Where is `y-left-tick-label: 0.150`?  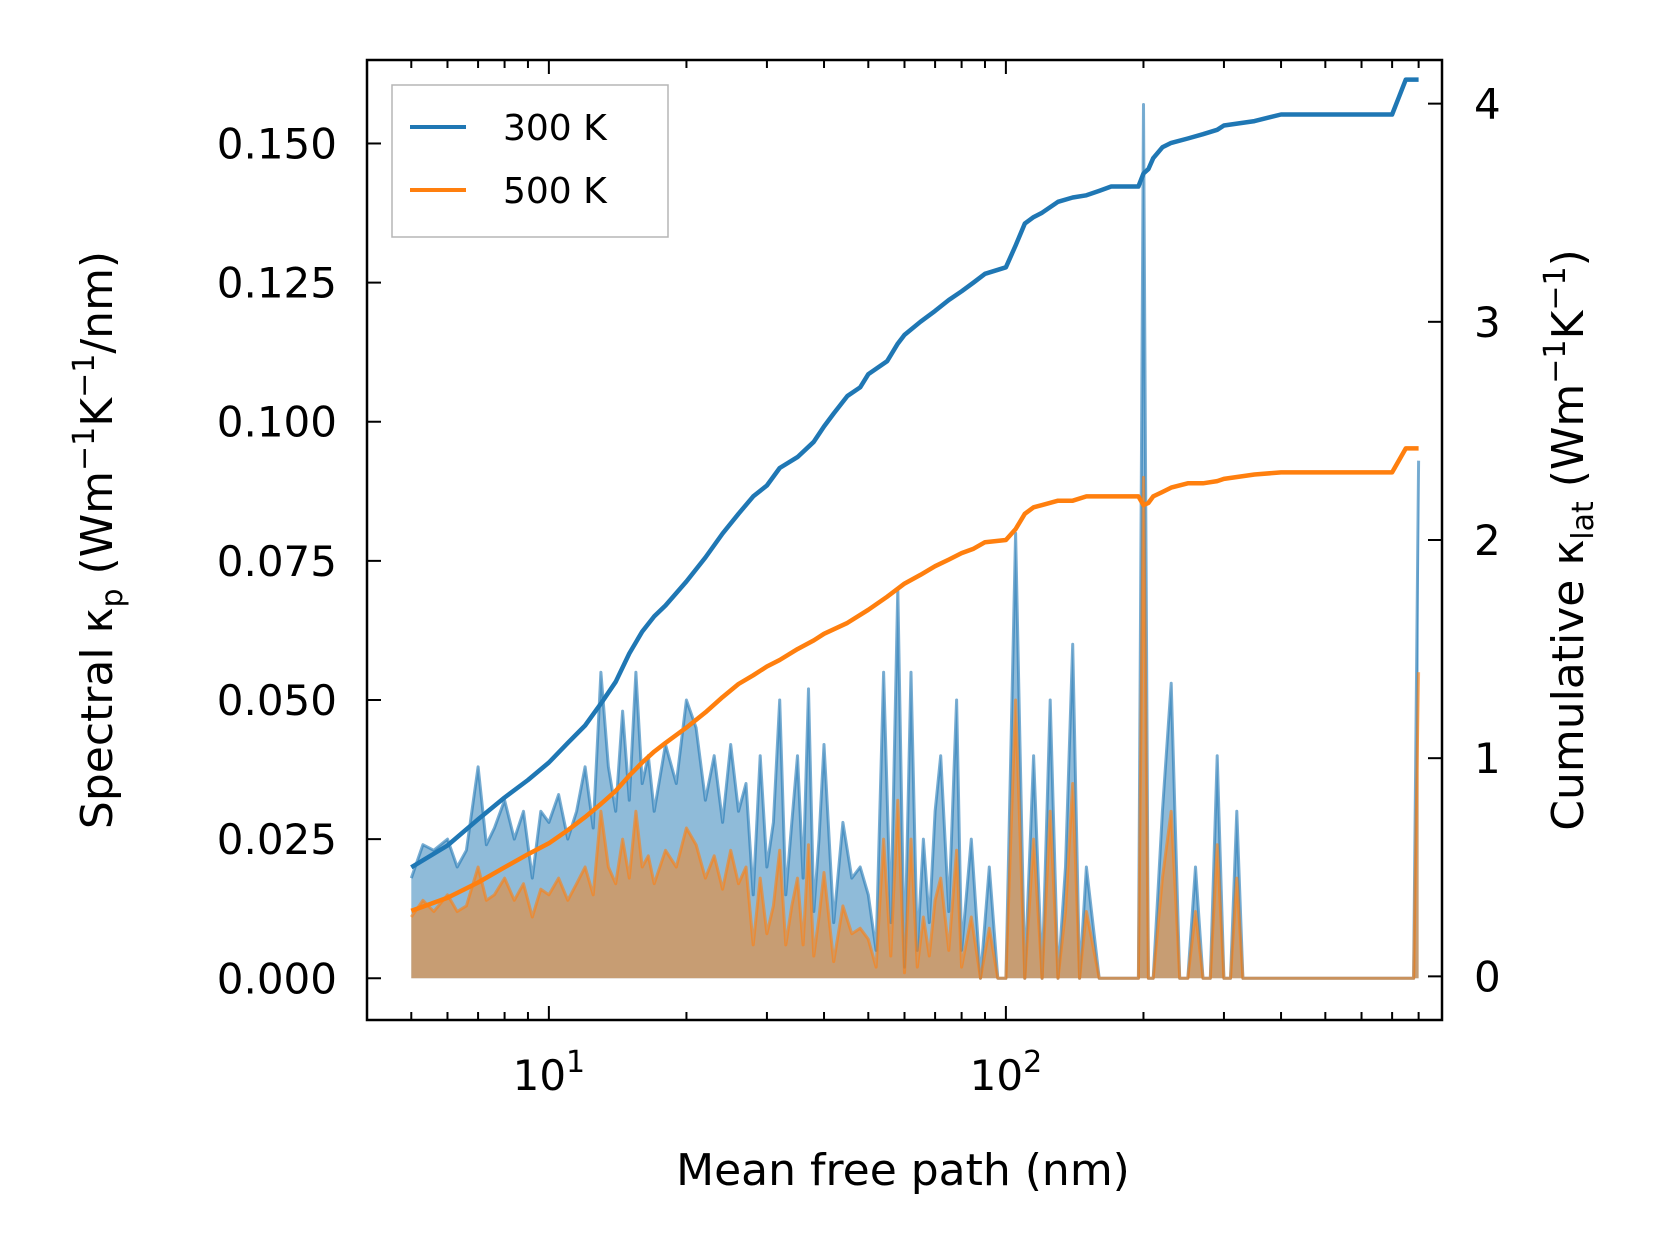
y-left-tick-label: 0.150 is located at coordinates (277, 143).